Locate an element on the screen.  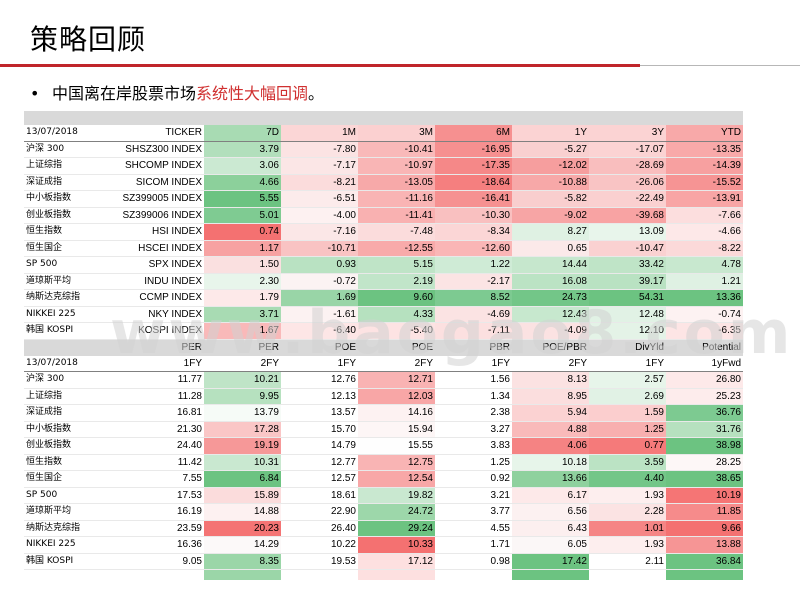
table-row: 上证综指 11.28 9.95 12.13 12.03 1.34 8.95 2.69 25.23 is located at coordinates (383, 396).